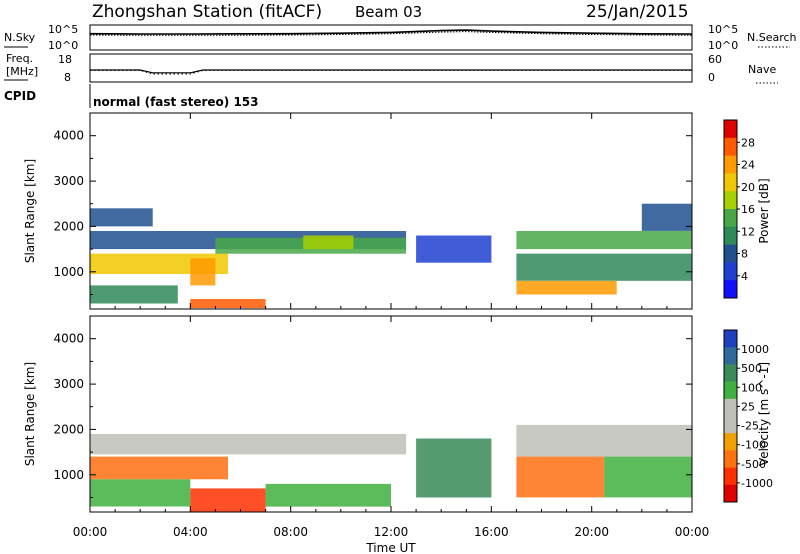  I want to click on colorbar-tick-label: 12, so click(748, 231).